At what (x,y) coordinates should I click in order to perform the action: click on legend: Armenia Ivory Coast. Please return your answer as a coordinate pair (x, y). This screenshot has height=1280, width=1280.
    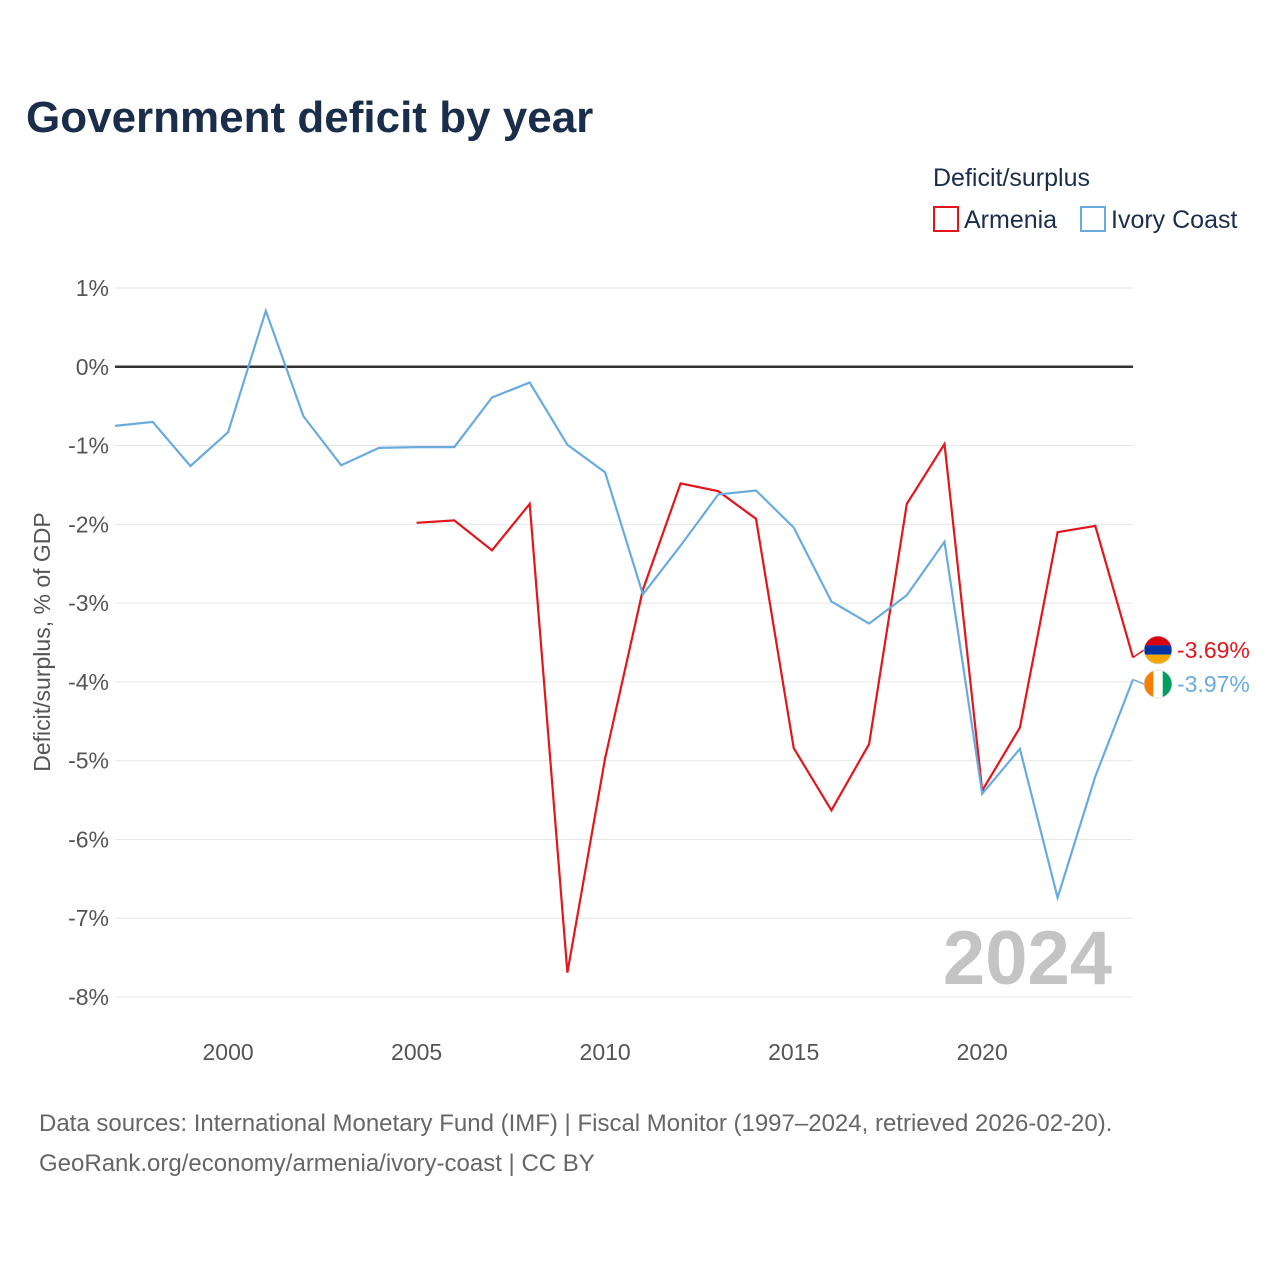
    Looking at the image, I should click on (1085, 220).